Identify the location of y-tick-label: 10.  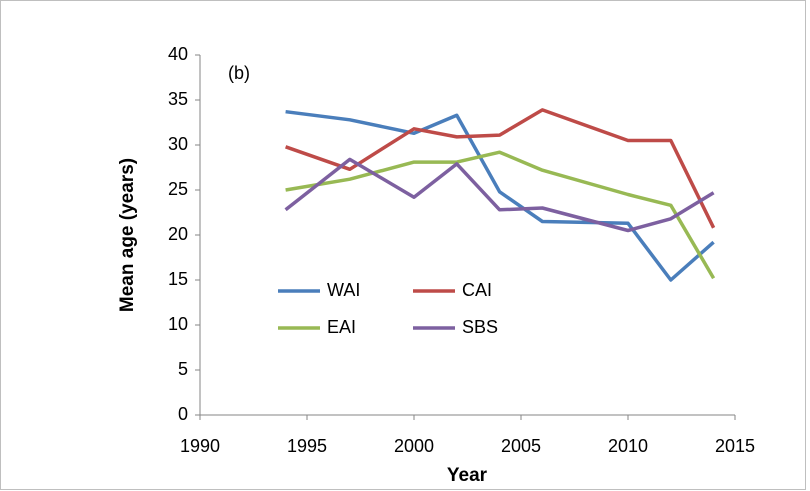
(178, 324).